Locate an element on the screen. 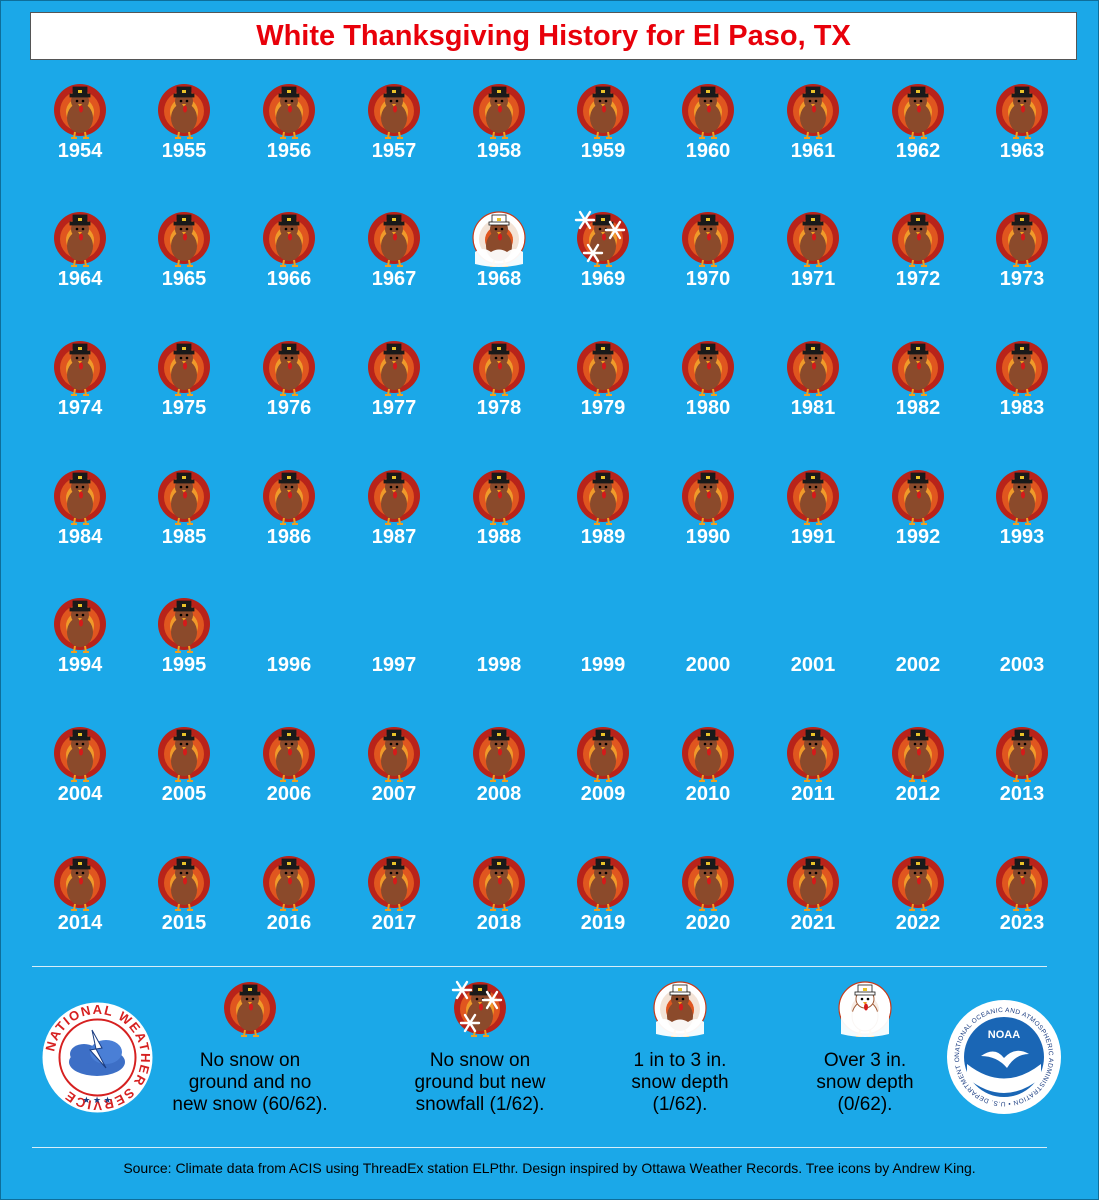  year-label: 1978 is located at coordinates (499, 408).